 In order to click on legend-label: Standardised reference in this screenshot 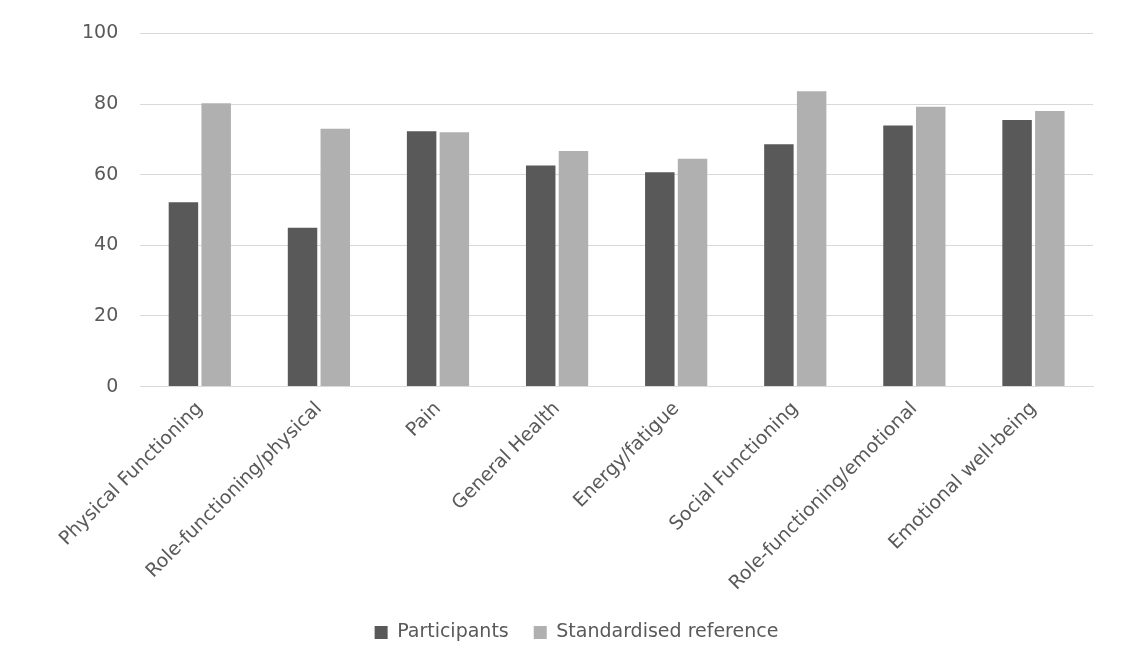, I will do `click(667, 630)`.